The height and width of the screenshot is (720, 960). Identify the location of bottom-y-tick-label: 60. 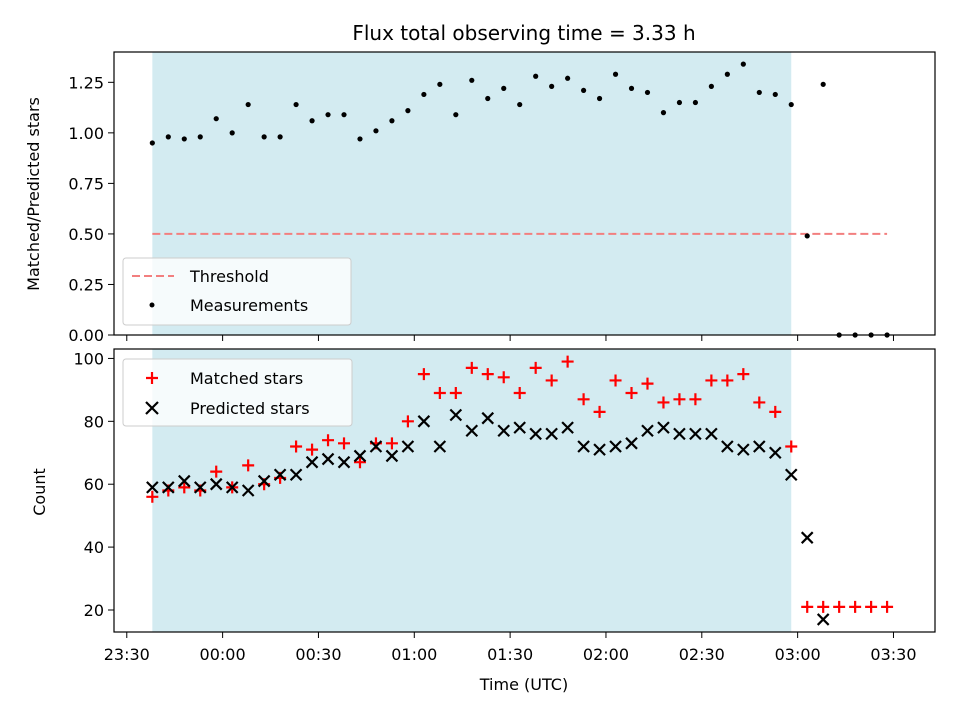
(94, 484).